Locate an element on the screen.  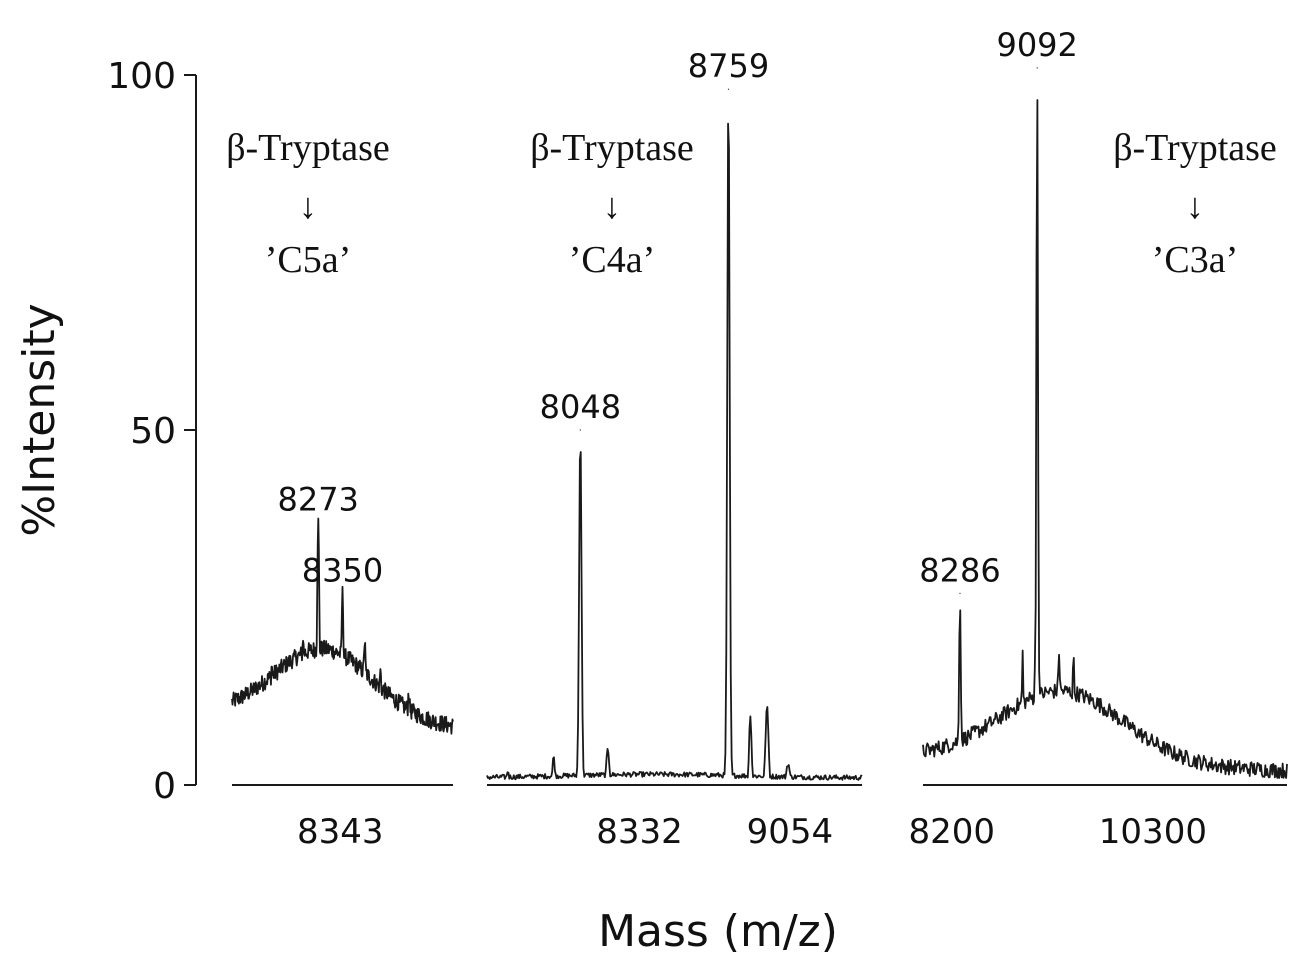
y-axis: 0 50 100 is located at coordinates (152, 431).